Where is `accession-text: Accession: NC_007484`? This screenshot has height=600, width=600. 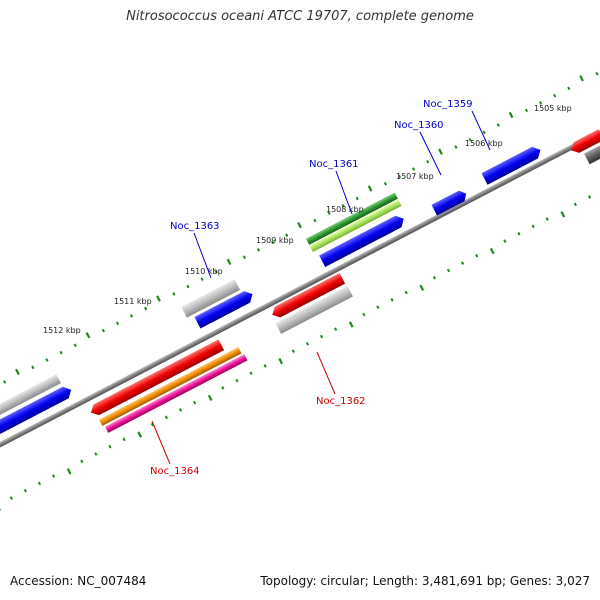 accession-text: Accession: NC_007484 is located at coordinates (78, 581).